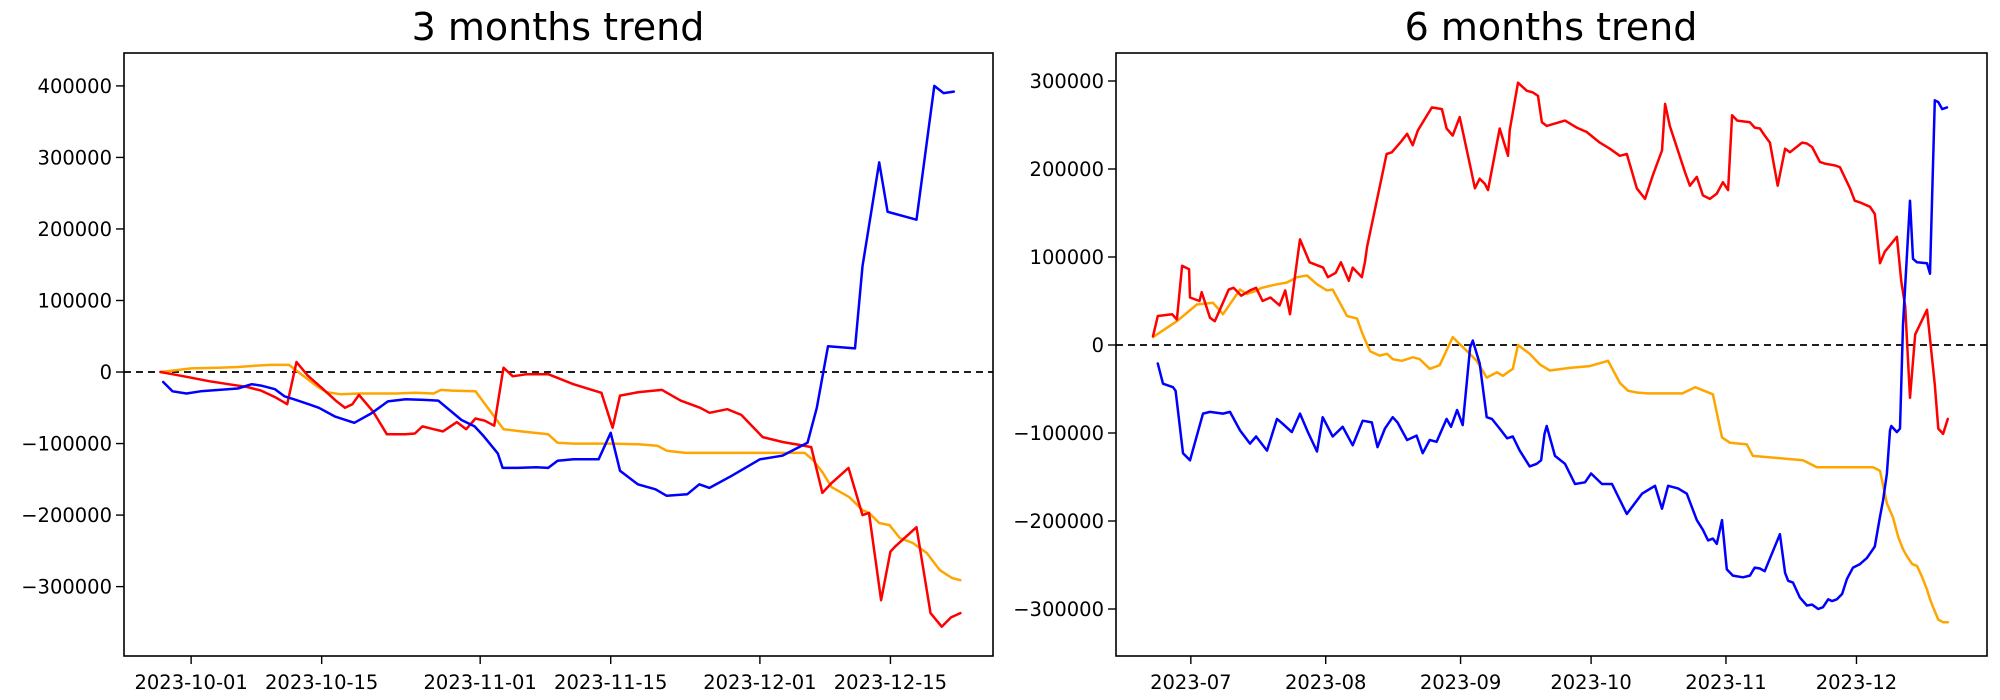 This screenshot has height=700, width=2000. Describe the element at coordinates (560, 472) in the screenshot. I see `series-line-orange` at that location.